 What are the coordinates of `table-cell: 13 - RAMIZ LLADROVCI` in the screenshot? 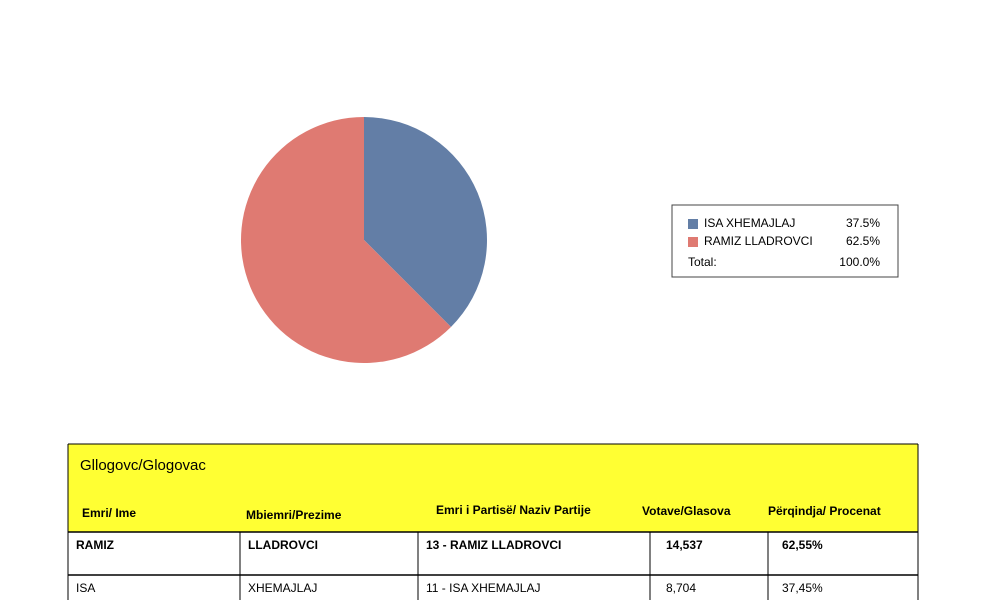 It's located at (493, 545).